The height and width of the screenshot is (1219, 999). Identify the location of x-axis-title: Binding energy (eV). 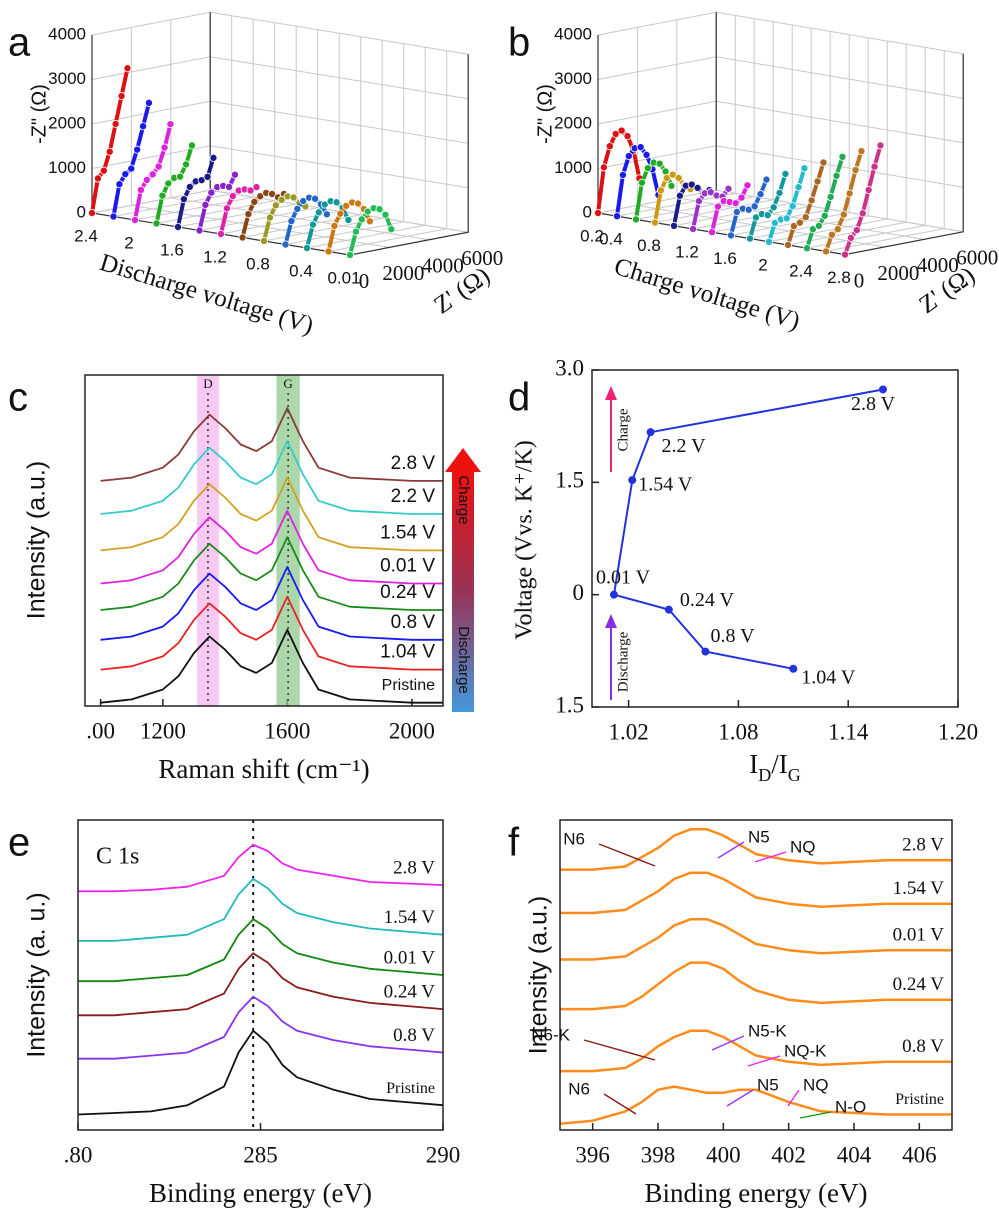
(260, 1193).